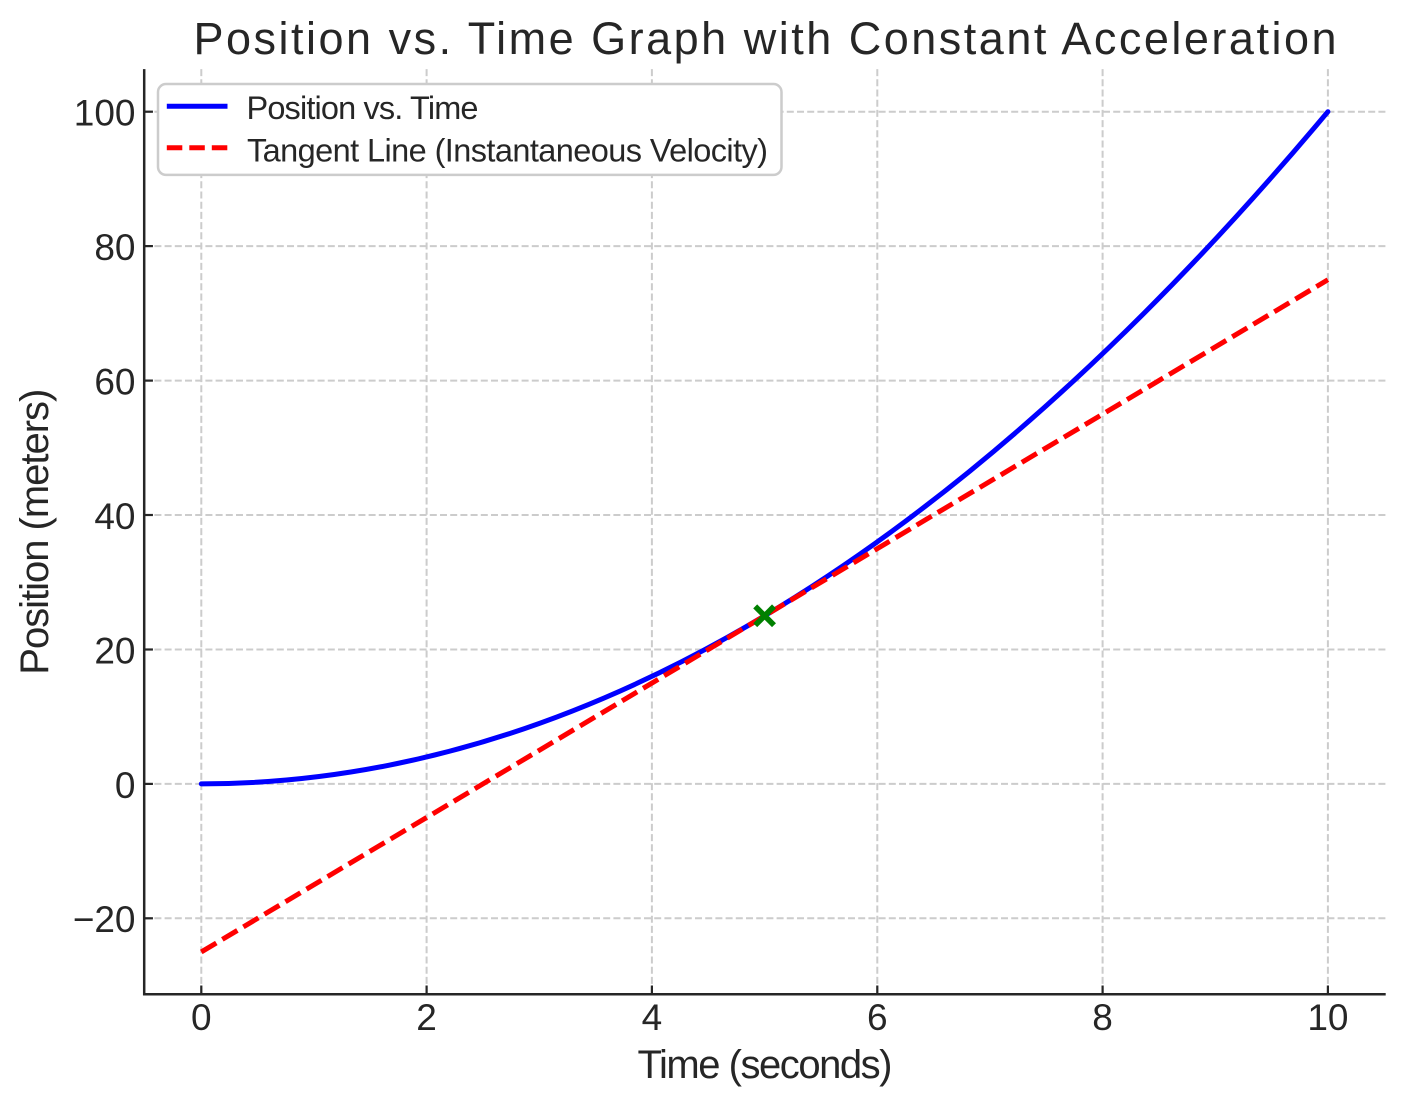  I want to click on svg-text:Tangent Line (Instantaneous Ve: Tangent Line (Instantaneous Velocity), so click(507, 150).